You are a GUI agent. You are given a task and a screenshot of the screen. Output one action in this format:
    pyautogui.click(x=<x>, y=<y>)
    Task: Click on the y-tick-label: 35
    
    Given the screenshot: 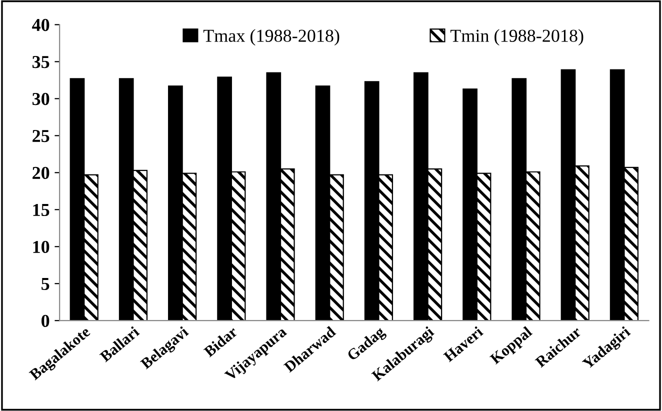 What is the action you would take?
    pyautogui.click(x=41, y=62)
    